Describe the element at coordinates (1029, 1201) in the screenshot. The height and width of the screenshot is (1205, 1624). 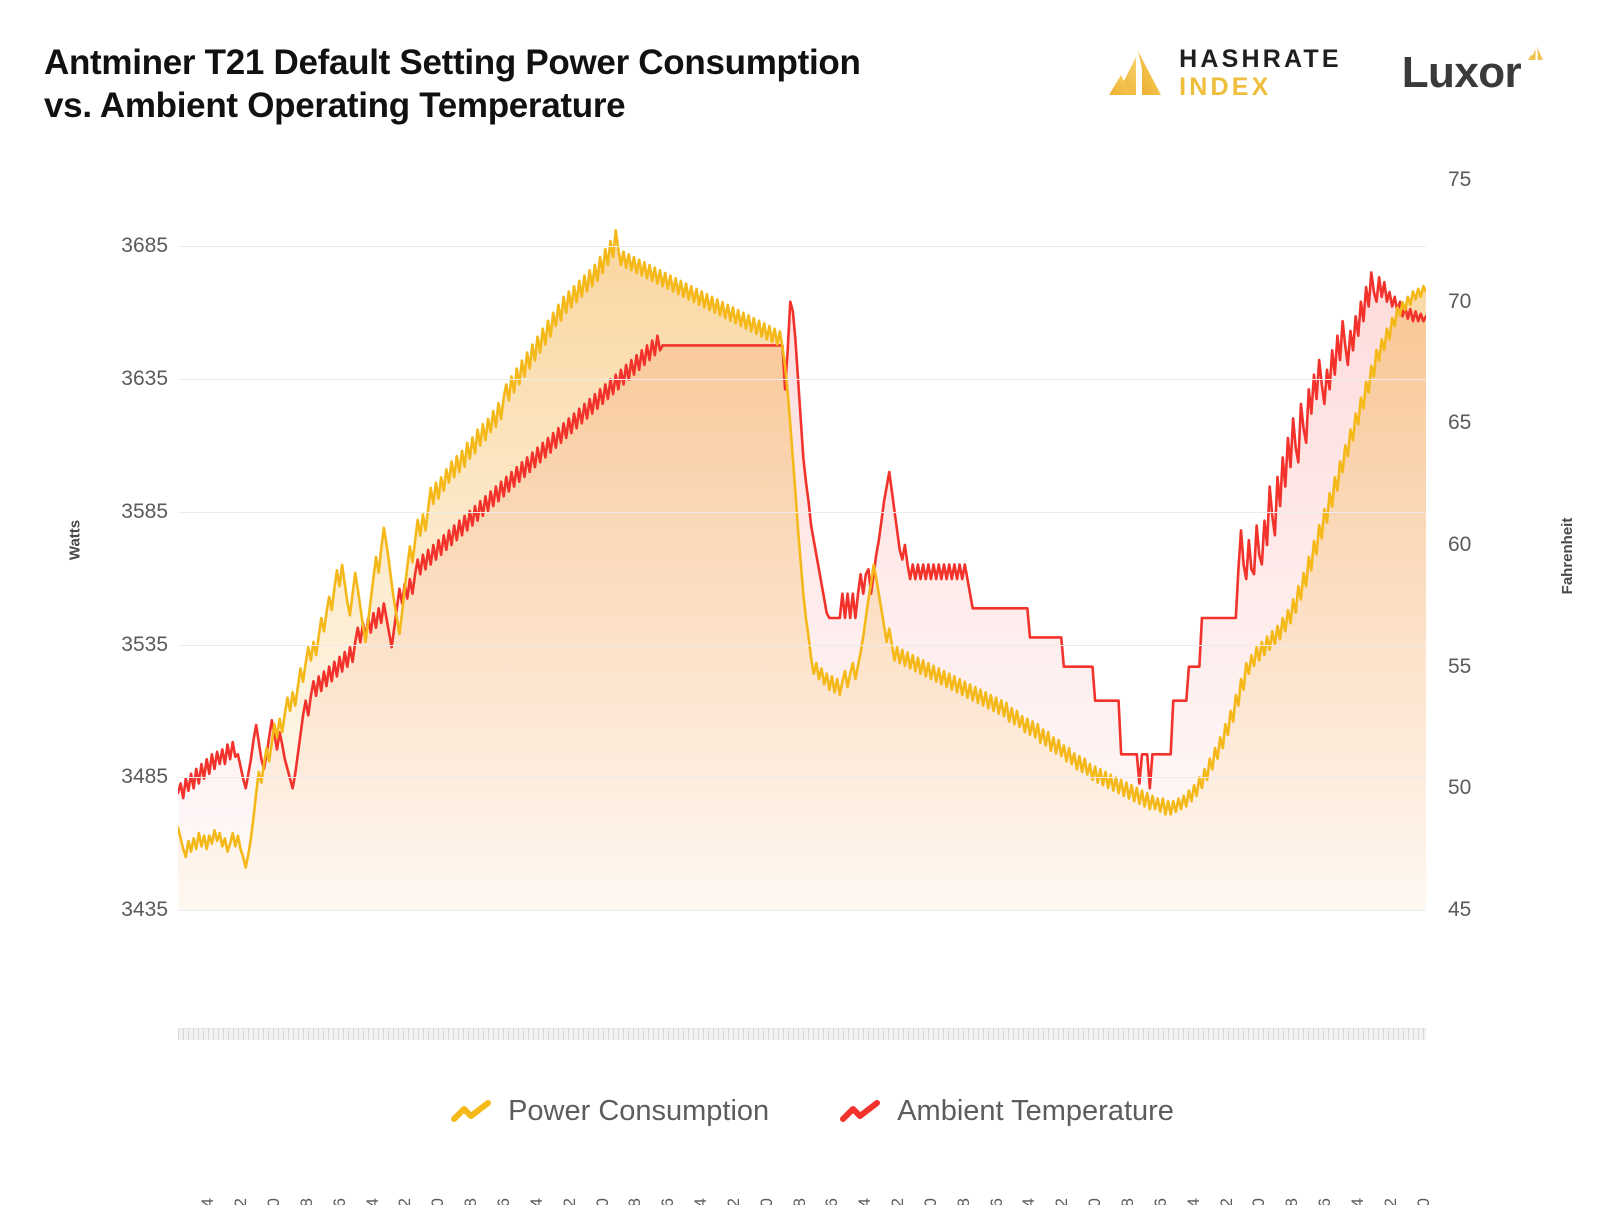
I see `x-axis-tick-label: 3/21/2024 5:04` at that location.